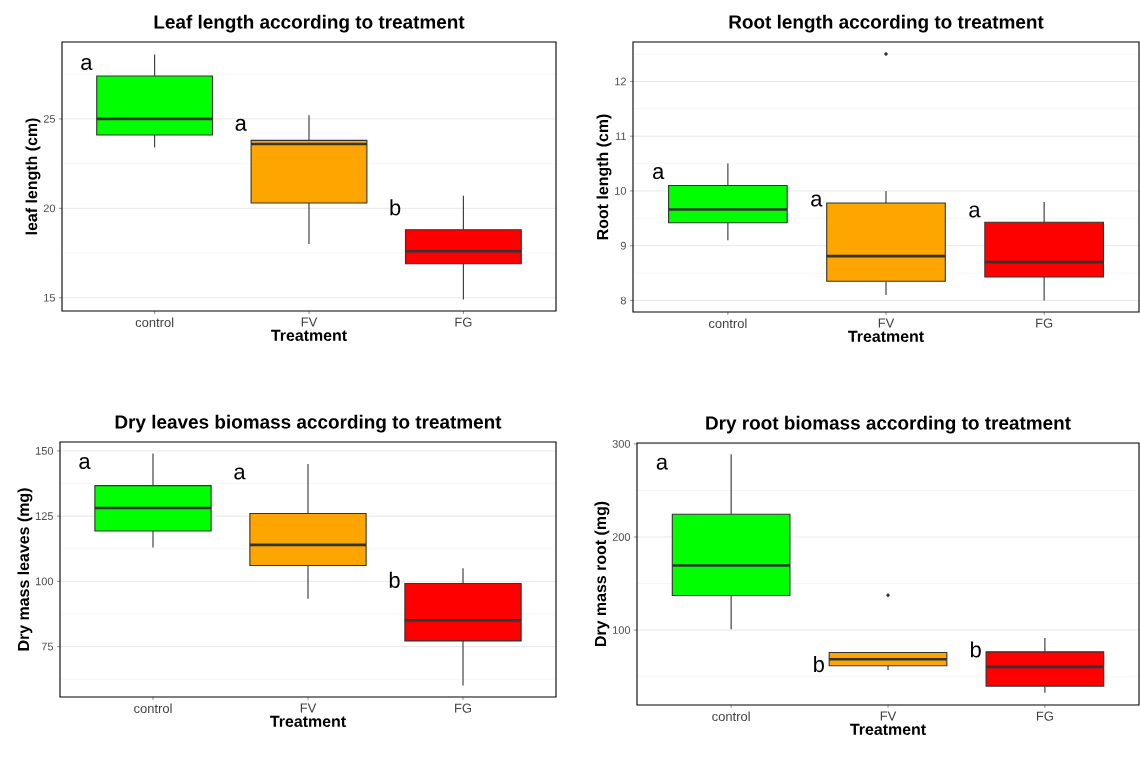  I want to click on y-tick-label: 10, so click(621, 191).